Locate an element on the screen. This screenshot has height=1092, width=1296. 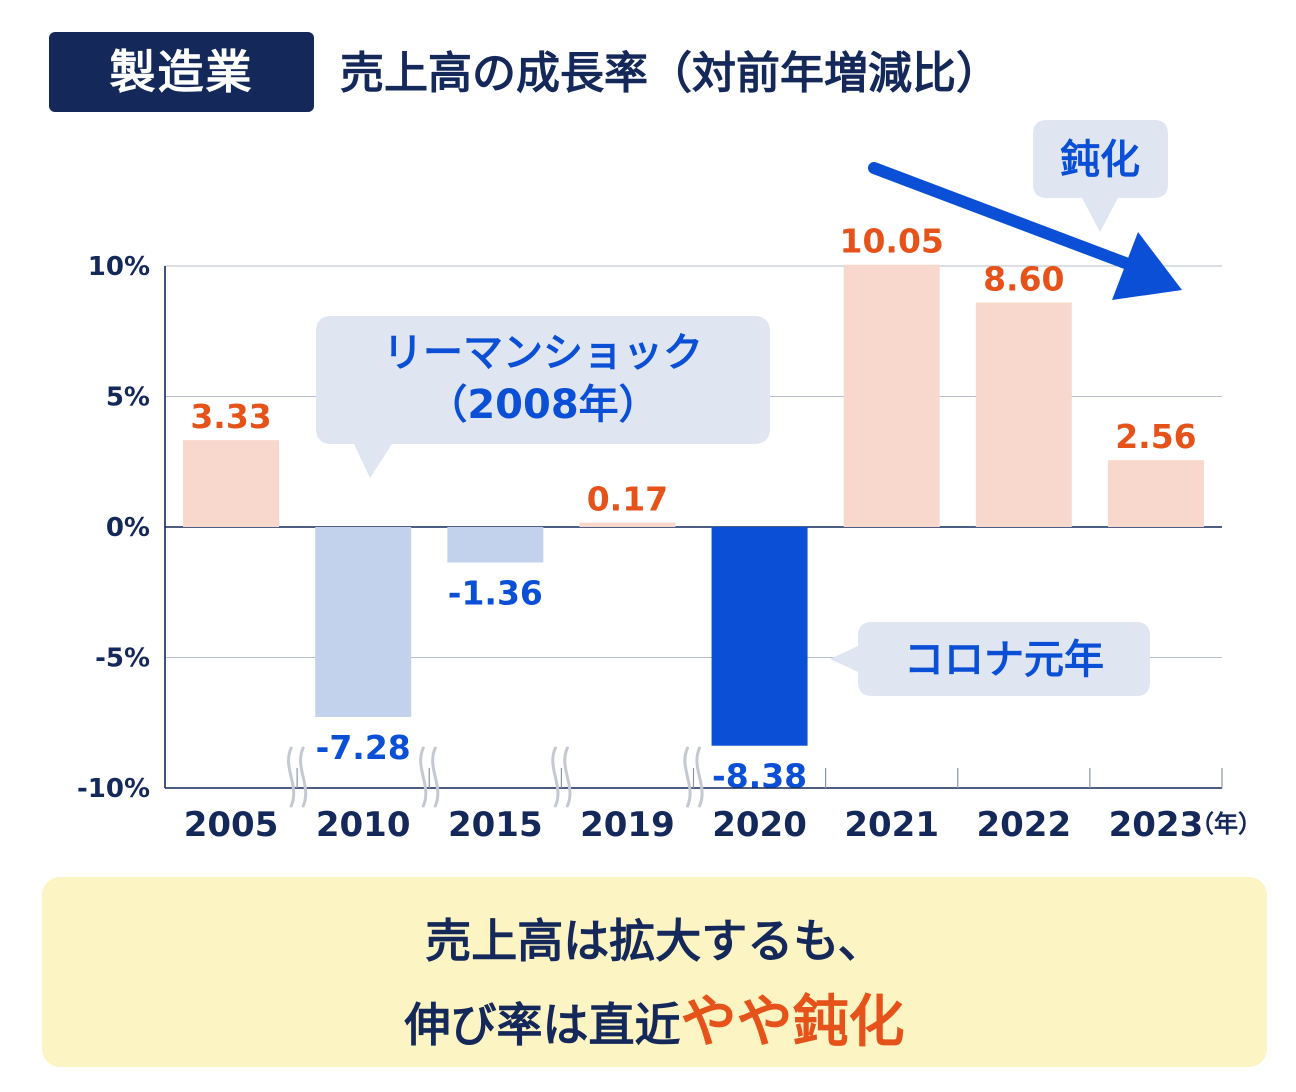
x-tick-label: 2023 is located at coordinates (1156, 825).